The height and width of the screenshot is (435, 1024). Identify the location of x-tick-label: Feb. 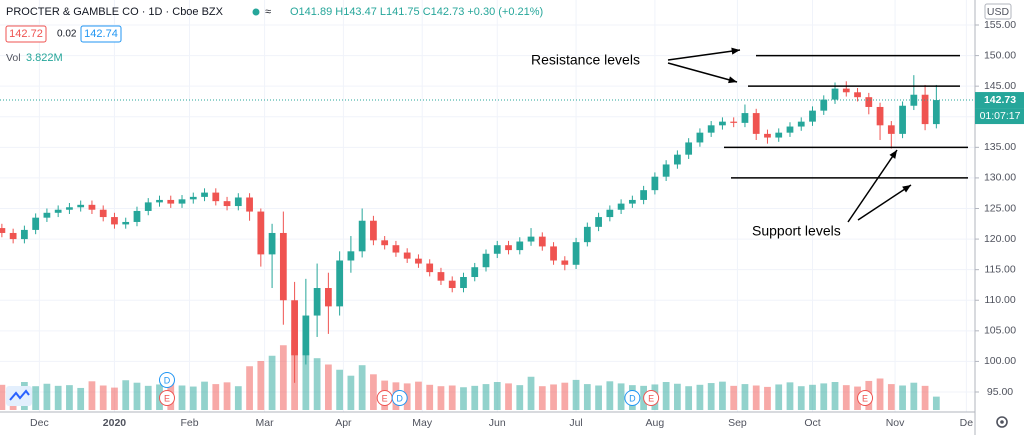
(189, 423).